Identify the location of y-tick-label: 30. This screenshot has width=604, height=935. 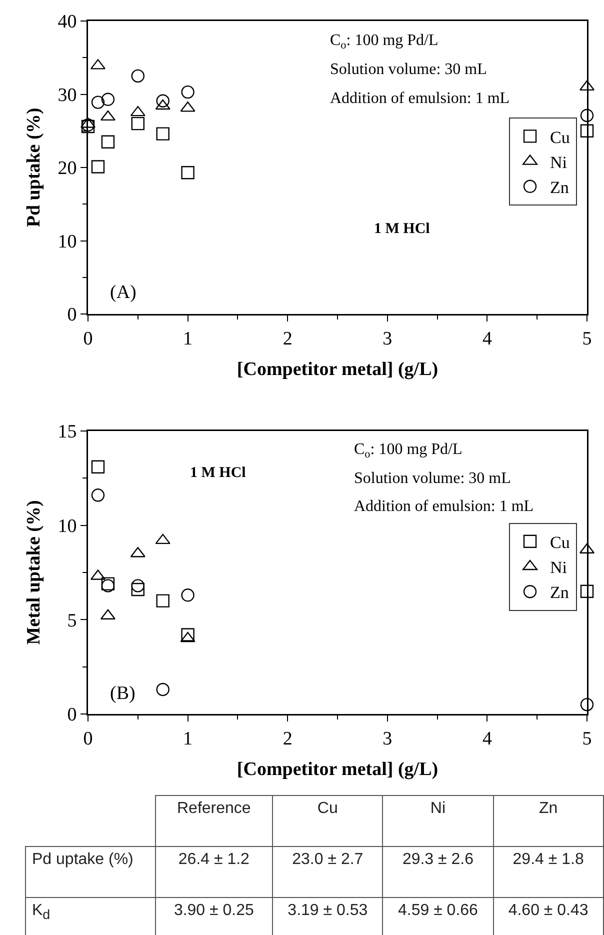
(67, 95).